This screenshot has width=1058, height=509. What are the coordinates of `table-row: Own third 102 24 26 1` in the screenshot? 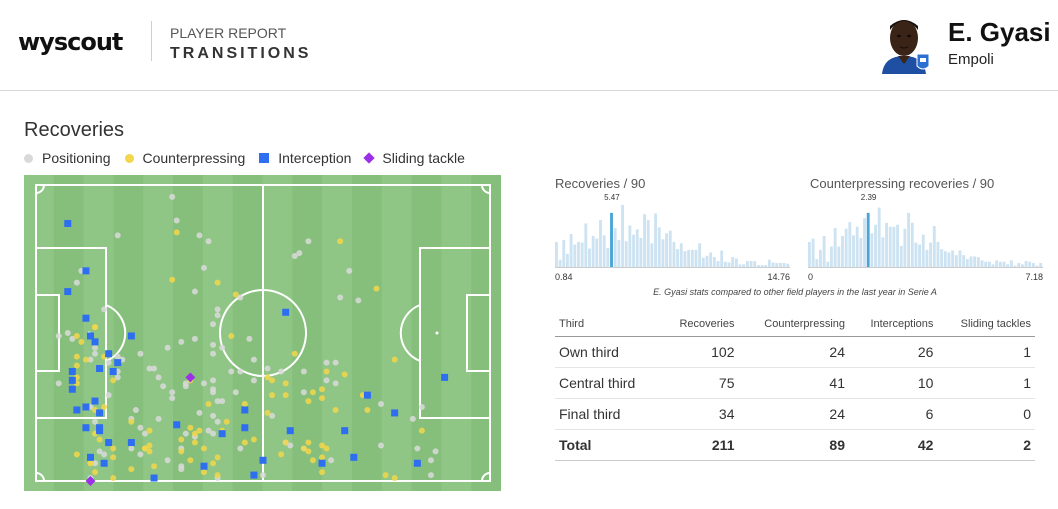 It's located at (795, 352).